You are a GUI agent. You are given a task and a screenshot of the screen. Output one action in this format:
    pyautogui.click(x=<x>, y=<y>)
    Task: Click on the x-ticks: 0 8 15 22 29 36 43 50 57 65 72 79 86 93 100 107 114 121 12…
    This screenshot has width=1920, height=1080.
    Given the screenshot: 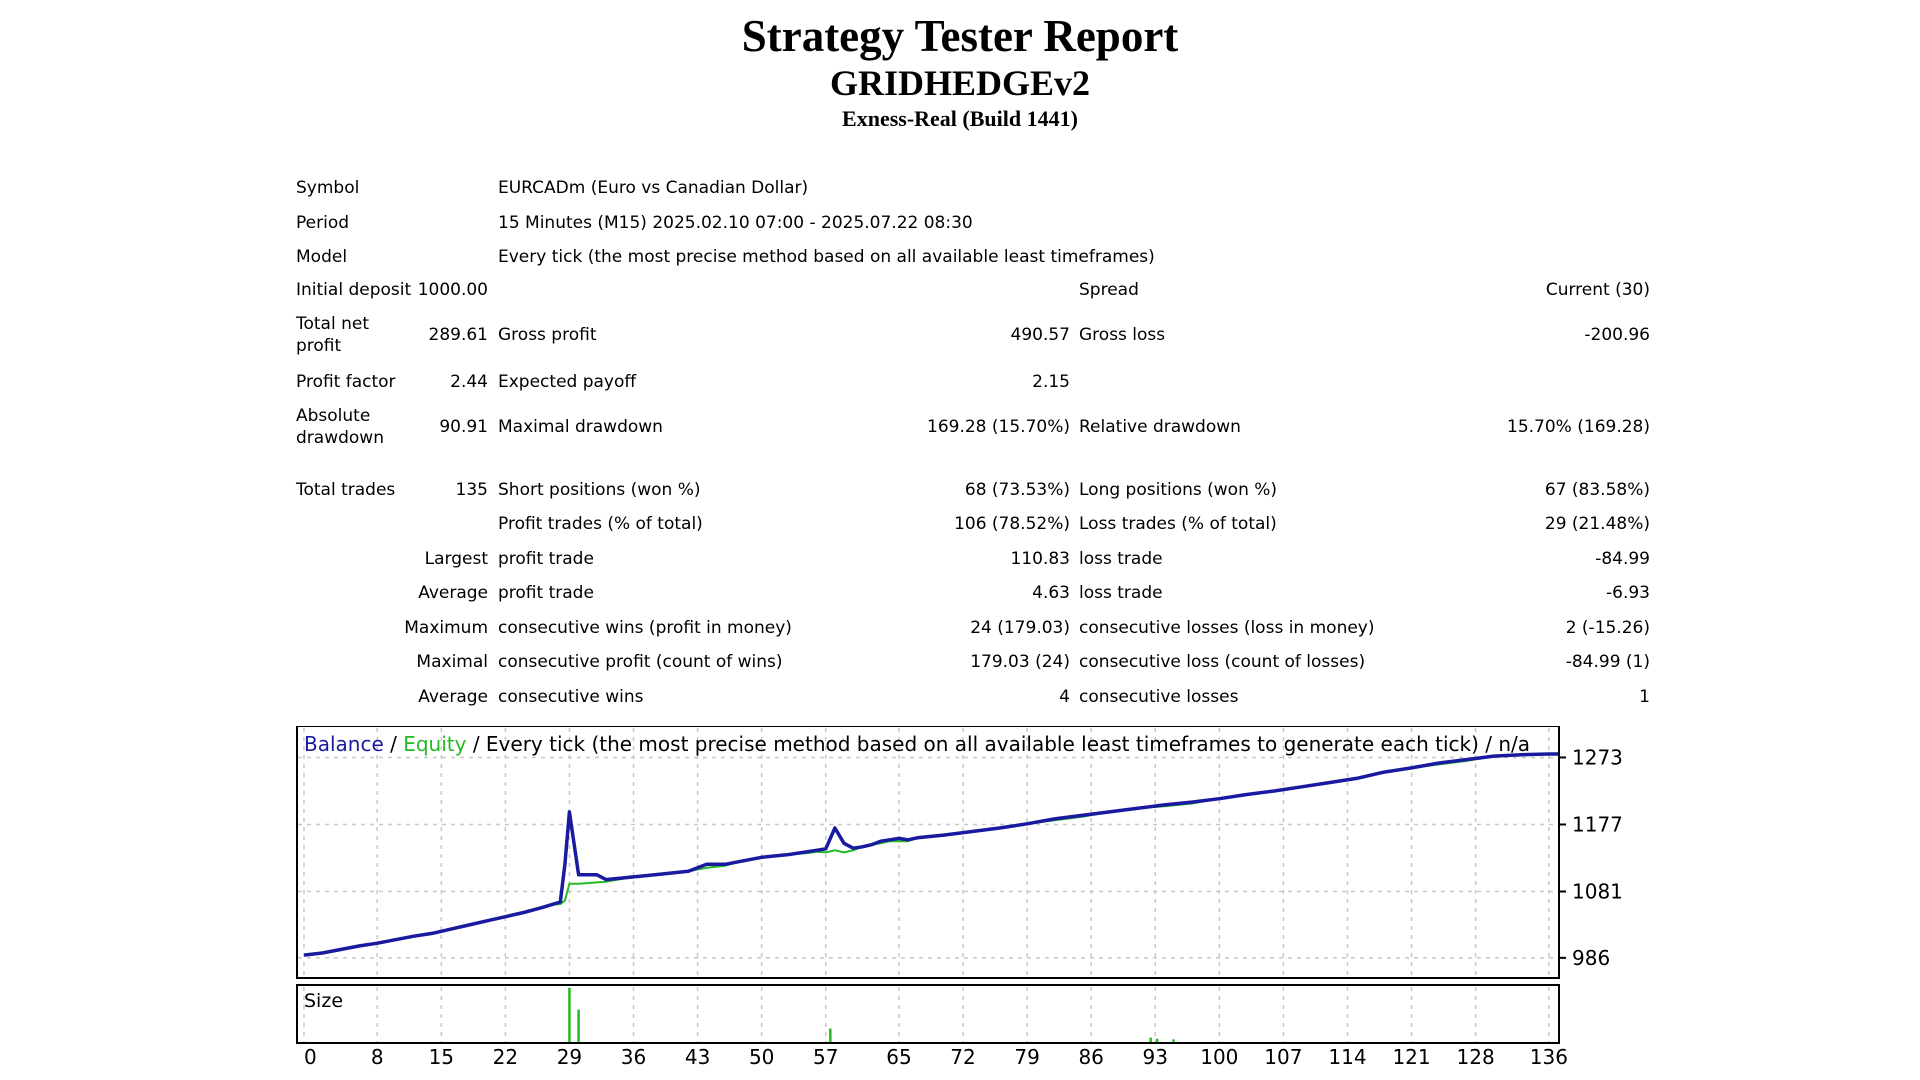 What is the action you would take?
    pyautogui.click(x=936, y=1057)
    